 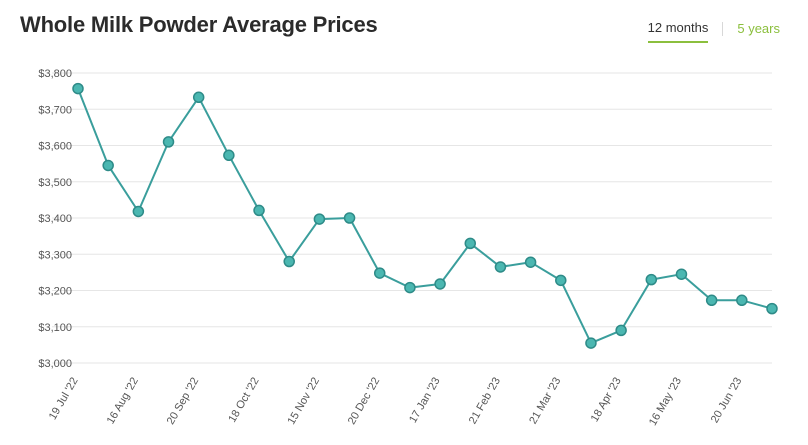 What do you see at coordinates (183, 401) in the screenshot?
I see `x-tick-label: 20 Sep '22` at bounding box center [183, 401].